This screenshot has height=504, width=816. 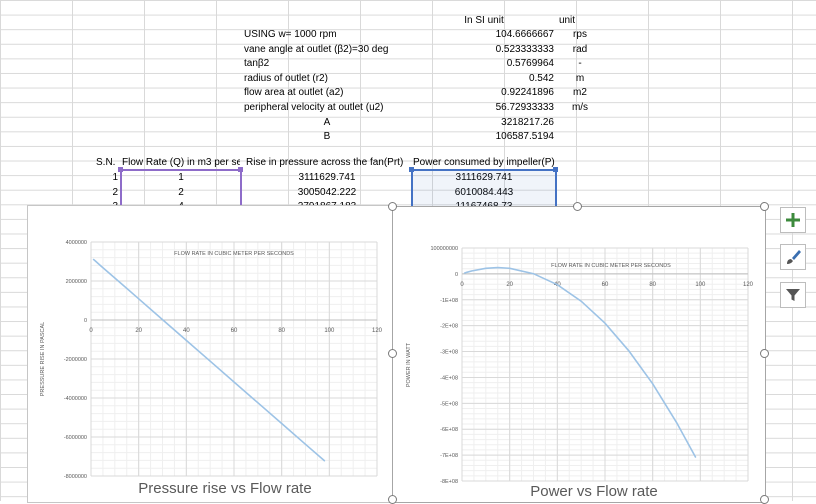 What do you see at coordinates (106, 162) in the screenshot?
I see `table-header-sn: S.N.` at bounding box center [106, 162].